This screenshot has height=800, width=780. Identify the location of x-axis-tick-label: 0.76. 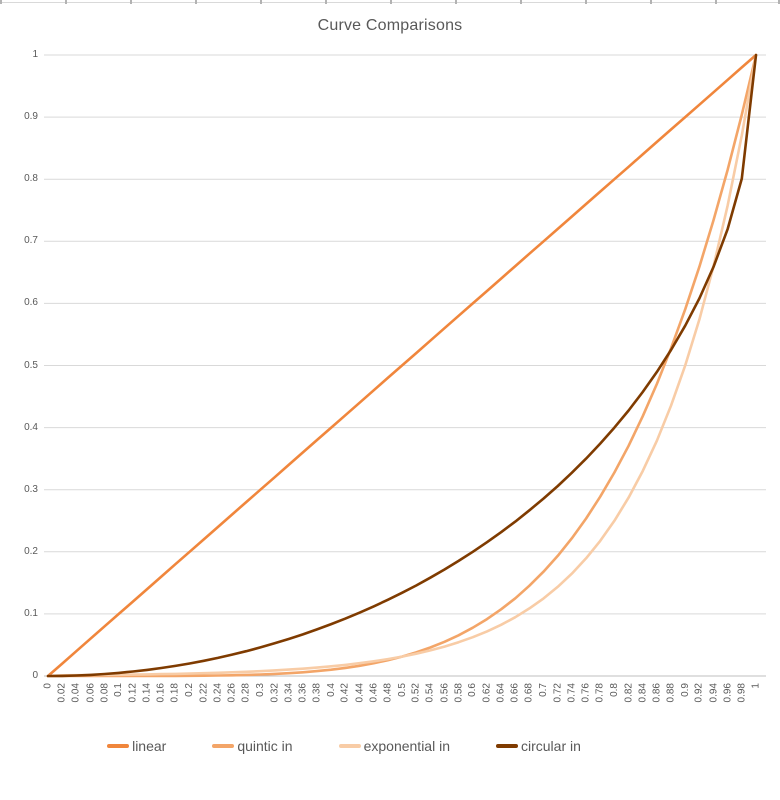
(586, 693).